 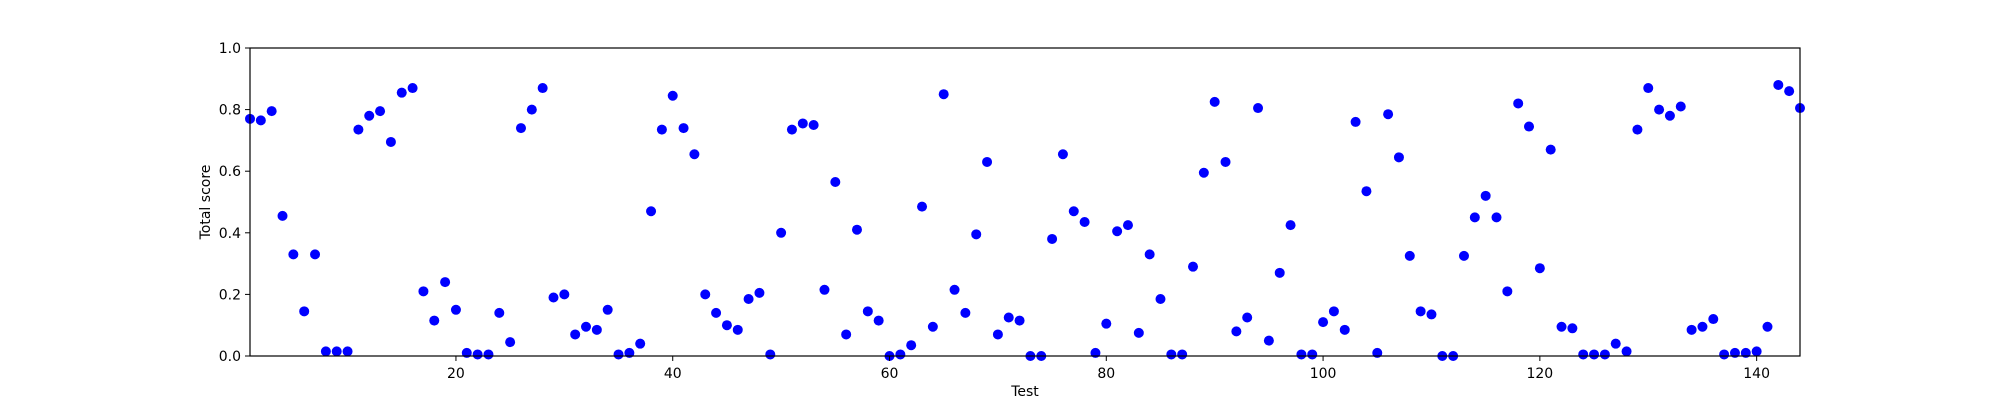 I want to click on x-tick-label: 60, so click(x=890, y=374).